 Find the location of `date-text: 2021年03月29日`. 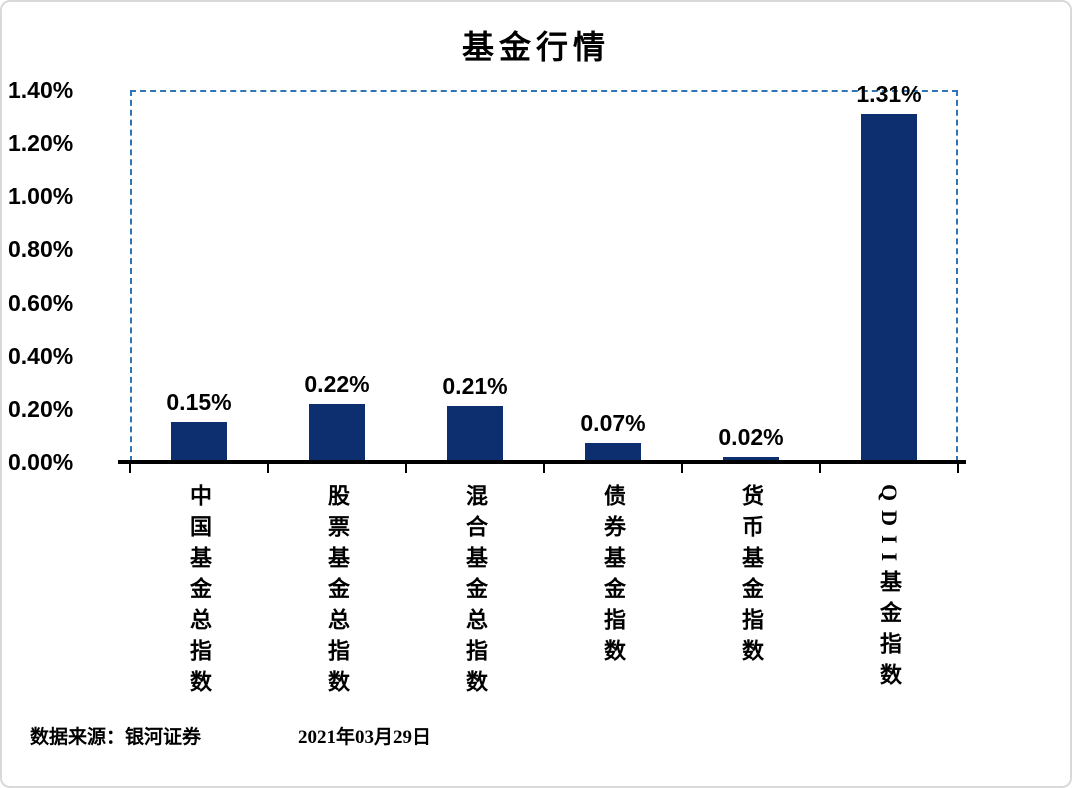

date-text: 2021年03月29日 is located at coordinates (365, 737).